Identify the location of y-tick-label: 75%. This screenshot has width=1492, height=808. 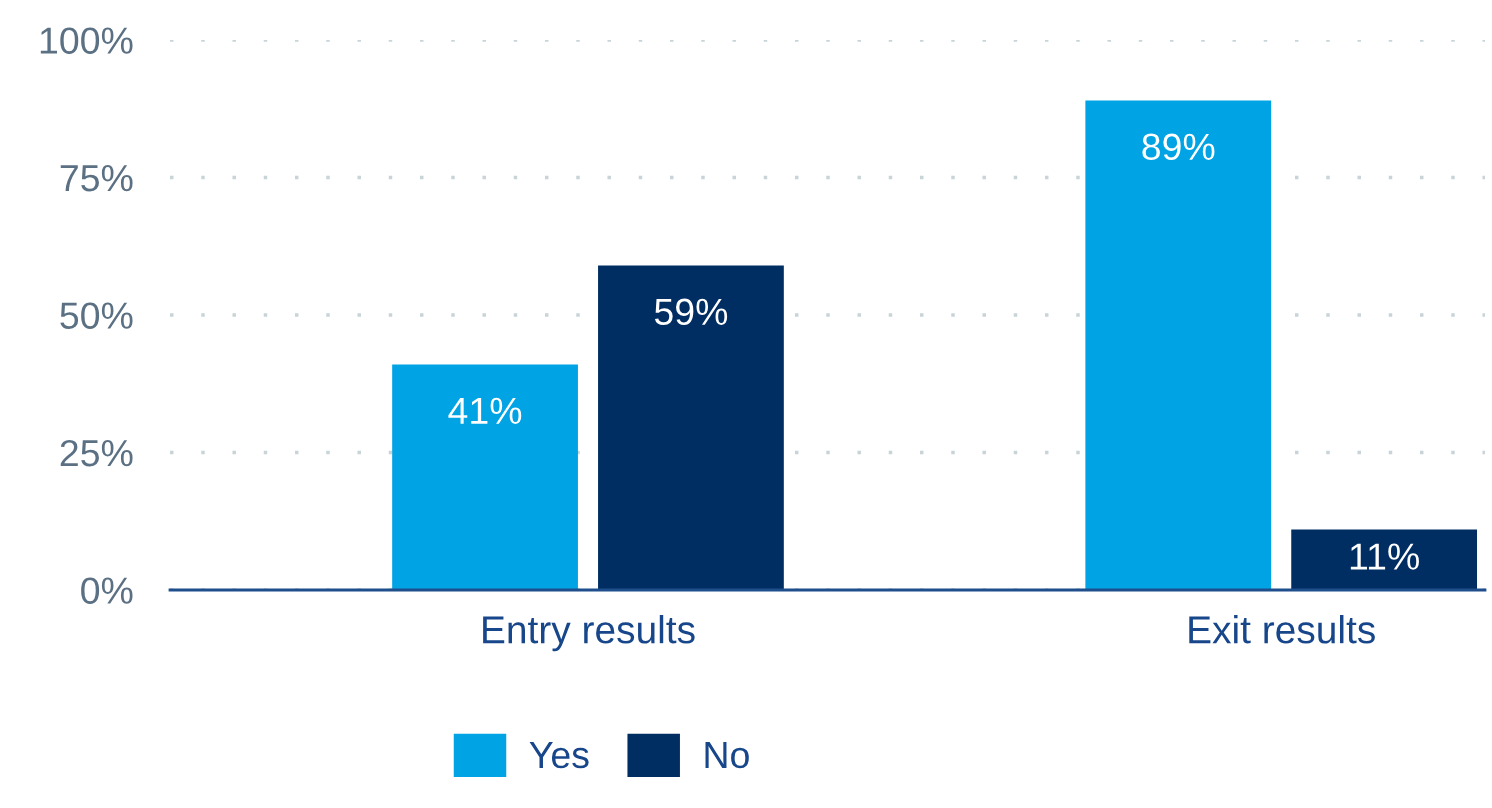
(96, 178).